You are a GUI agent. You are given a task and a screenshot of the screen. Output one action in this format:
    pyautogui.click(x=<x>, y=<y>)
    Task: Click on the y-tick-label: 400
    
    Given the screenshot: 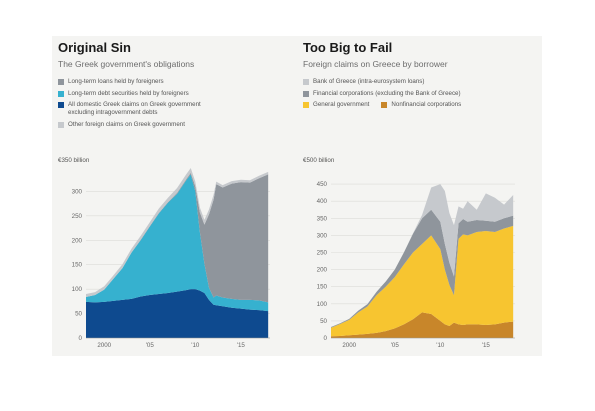 What is the action you would take?
    pyautogui.click(x=322, y=201)
    